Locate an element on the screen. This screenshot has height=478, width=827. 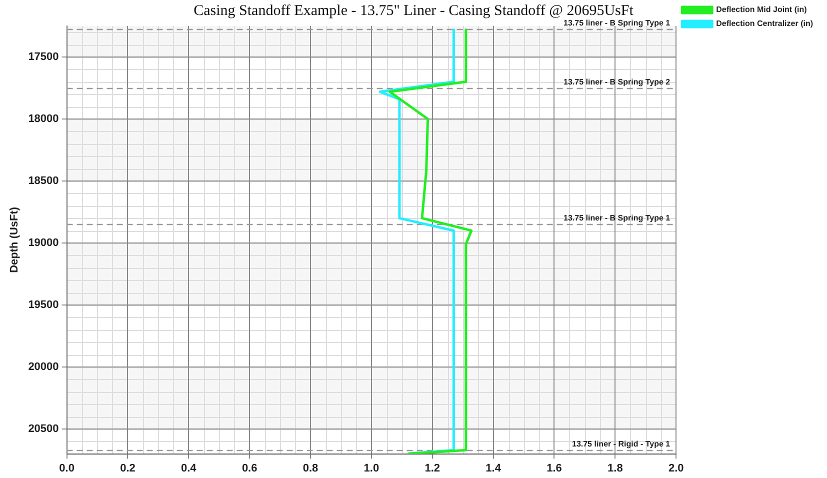
x-tick-label: 0.4 is located at coordinates (189, 468).